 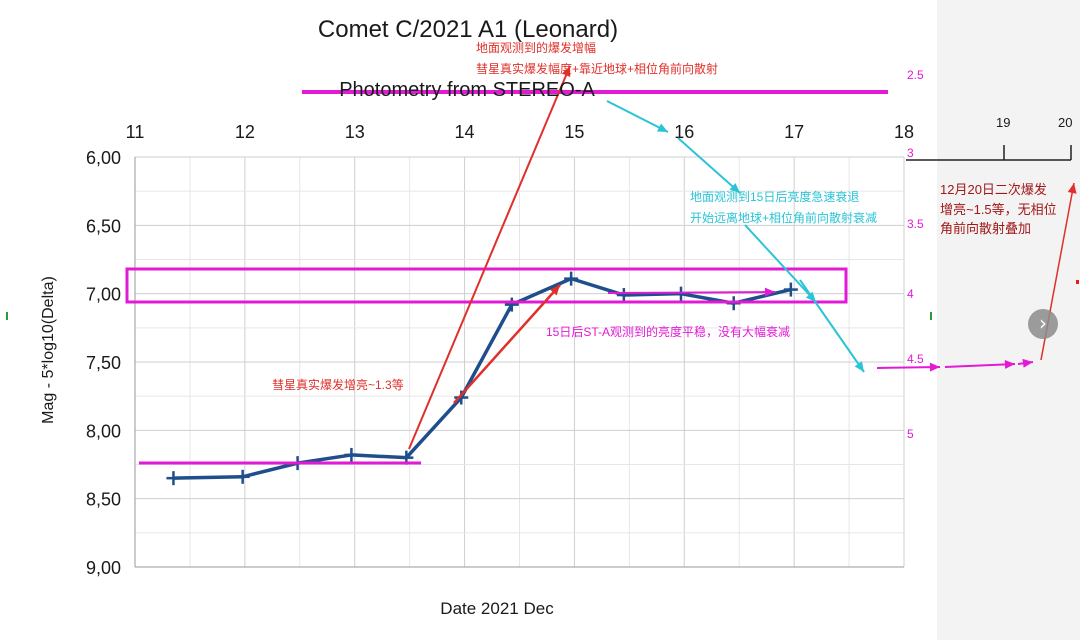 What do you see at coordinates (774, 196) in the screenshot?
I see `annotation-ground-decline-1: 地面观测到15日后亮度急速衰退` at bounding box center [774, 196].